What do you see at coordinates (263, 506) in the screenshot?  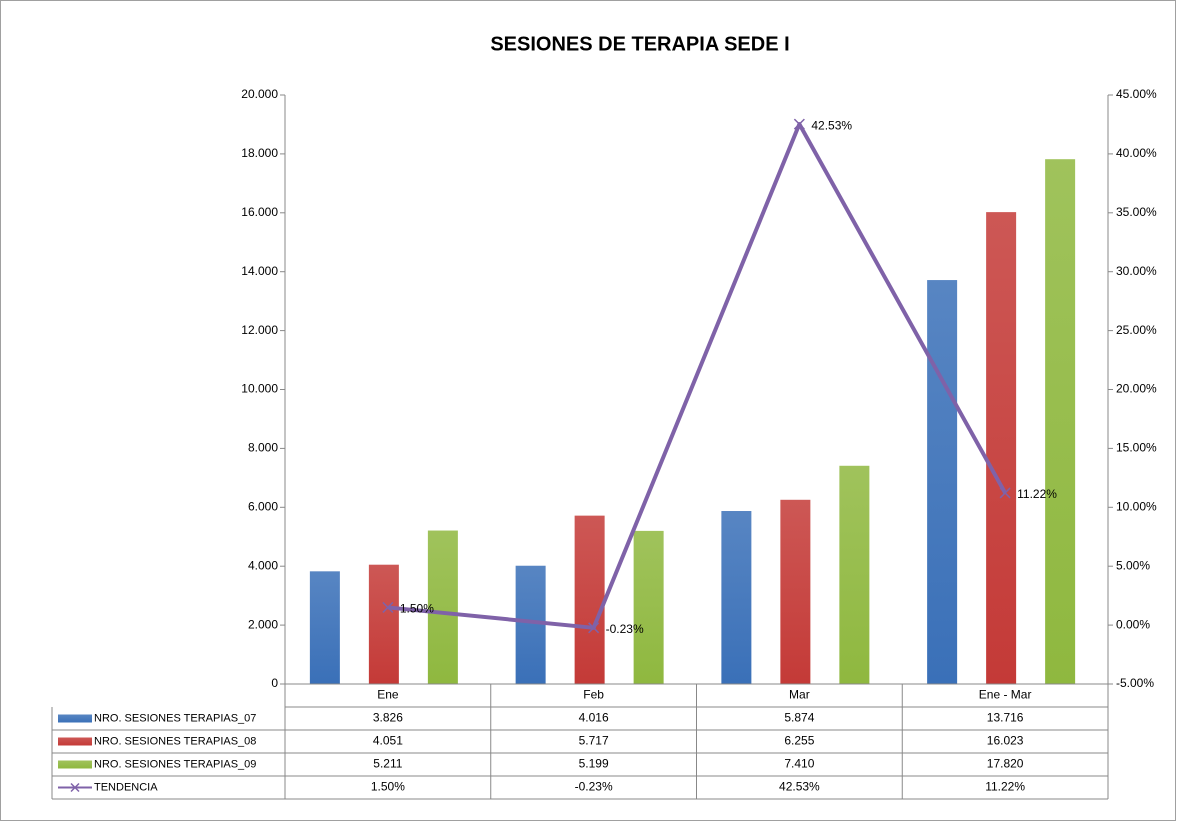 I see `y-tick-label: 6.000` at bounding box center [263, 506].